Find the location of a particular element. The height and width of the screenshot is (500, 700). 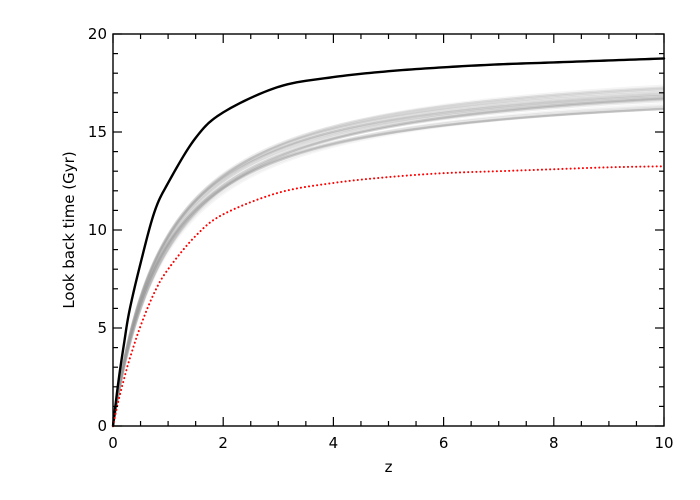

x-tick-label: 10 is located at coordinates (663, 443).